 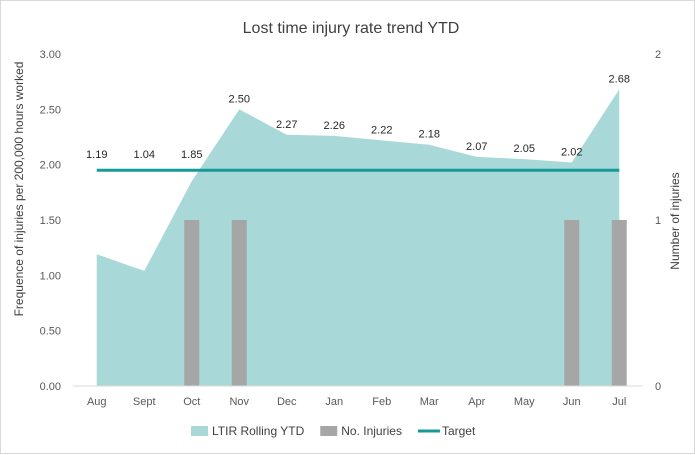 What do you see at coordinates (572, 402) in the screenshot?
I see `category-tick-label: Jun` at bounding box center [572, 402].